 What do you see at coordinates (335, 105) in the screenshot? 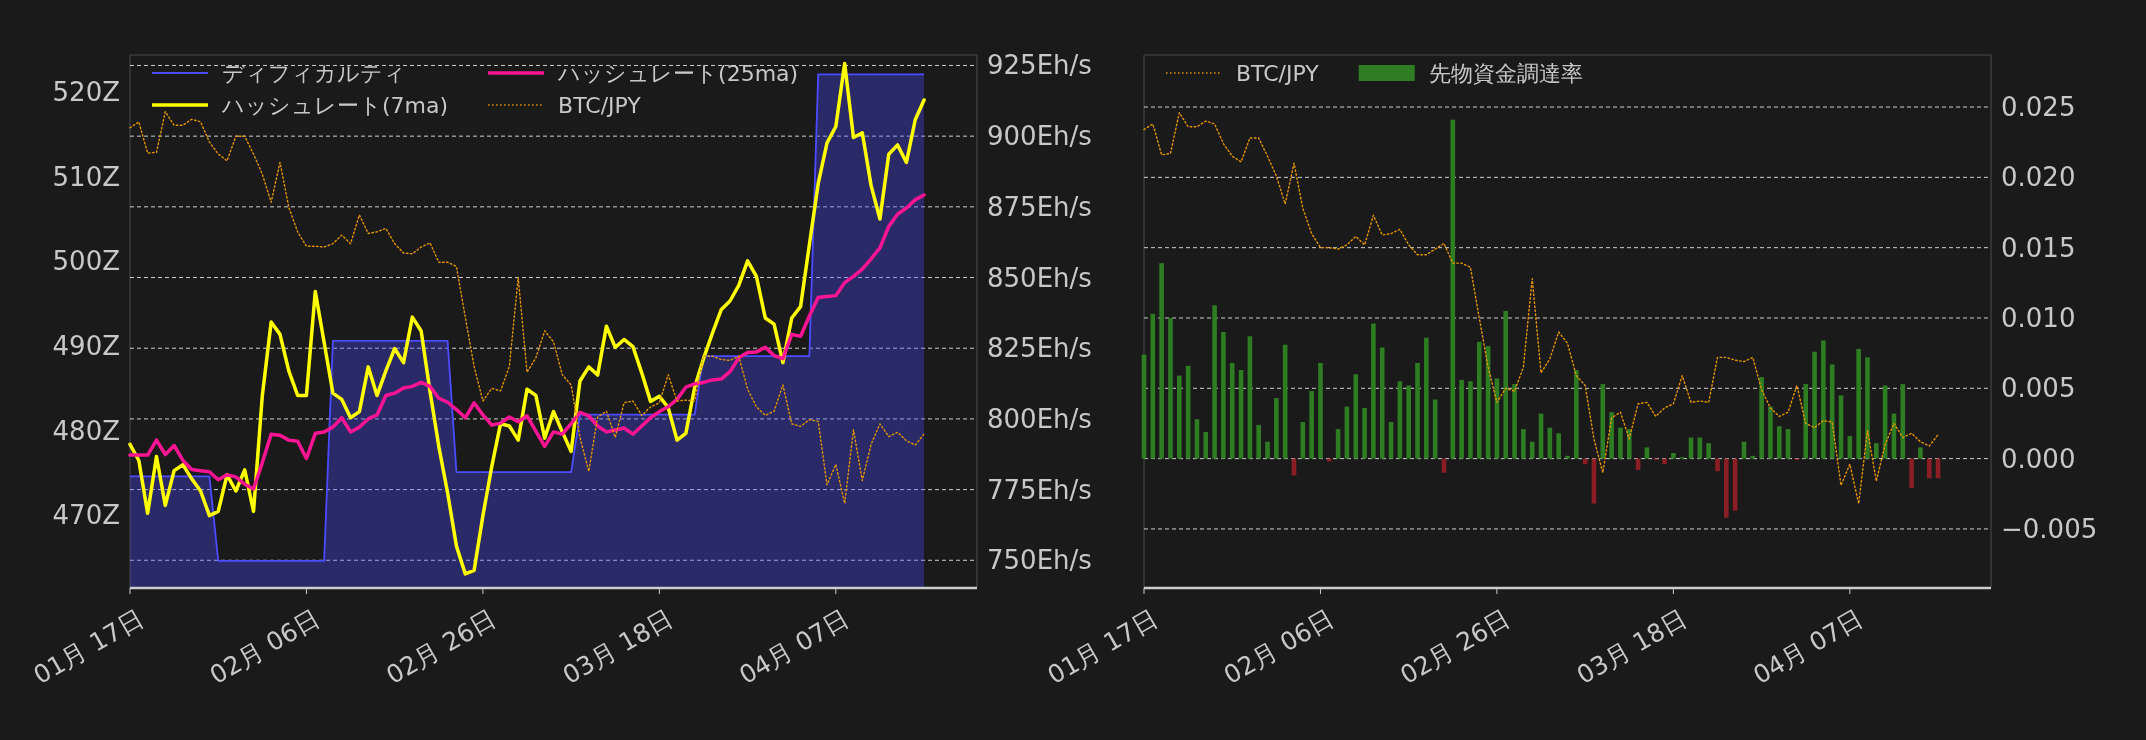
I see `legend-label: ハッシュレート(7ma)` at bounding box center [335, 105].